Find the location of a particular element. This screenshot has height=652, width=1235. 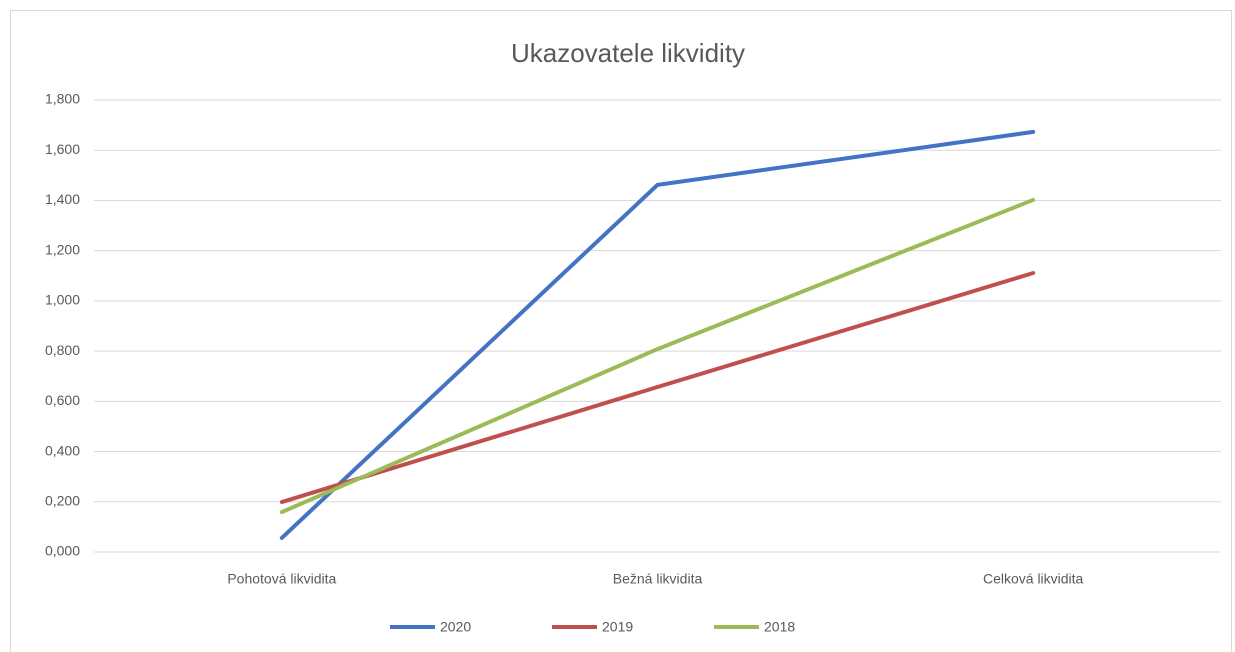

y-tick-label: 0,800 is located at coordinates (62, 350).